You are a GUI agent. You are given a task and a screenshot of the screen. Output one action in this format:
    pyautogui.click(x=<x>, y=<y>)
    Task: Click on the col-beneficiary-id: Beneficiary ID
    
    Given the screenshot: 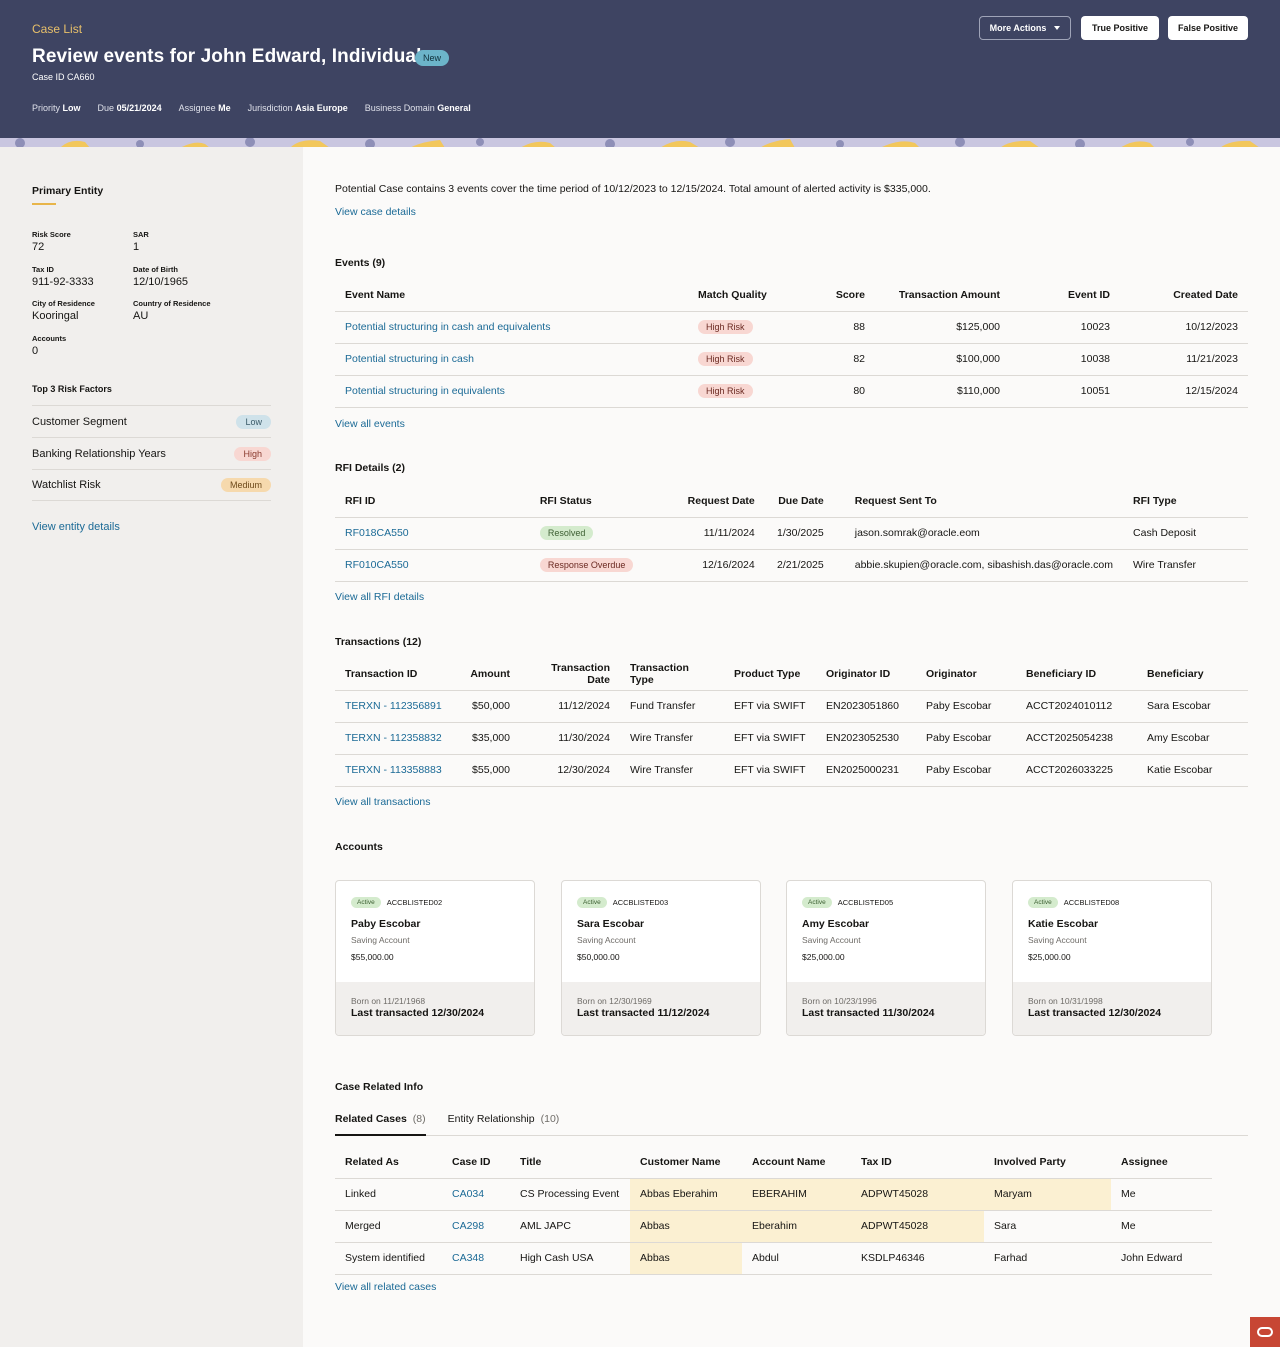 What is the action you would take?
    pyautogui.click(x=1070, y=674)
    